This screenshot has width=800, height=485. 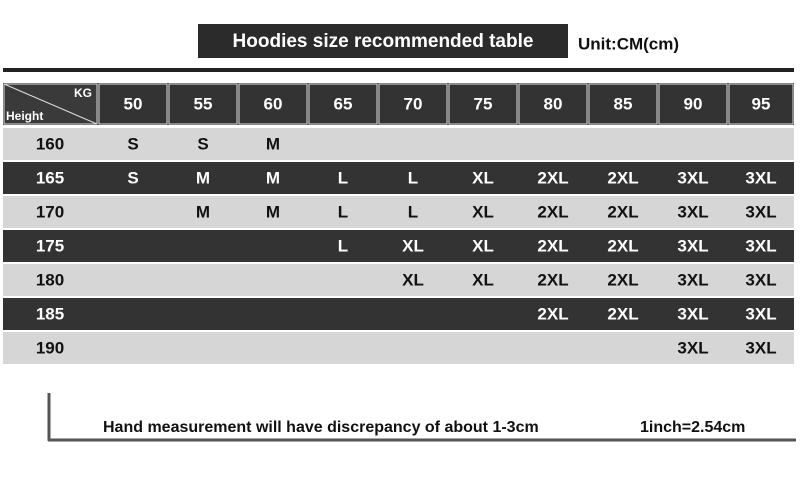 I want to click on column-header: 55, so click(x=203, y=103).